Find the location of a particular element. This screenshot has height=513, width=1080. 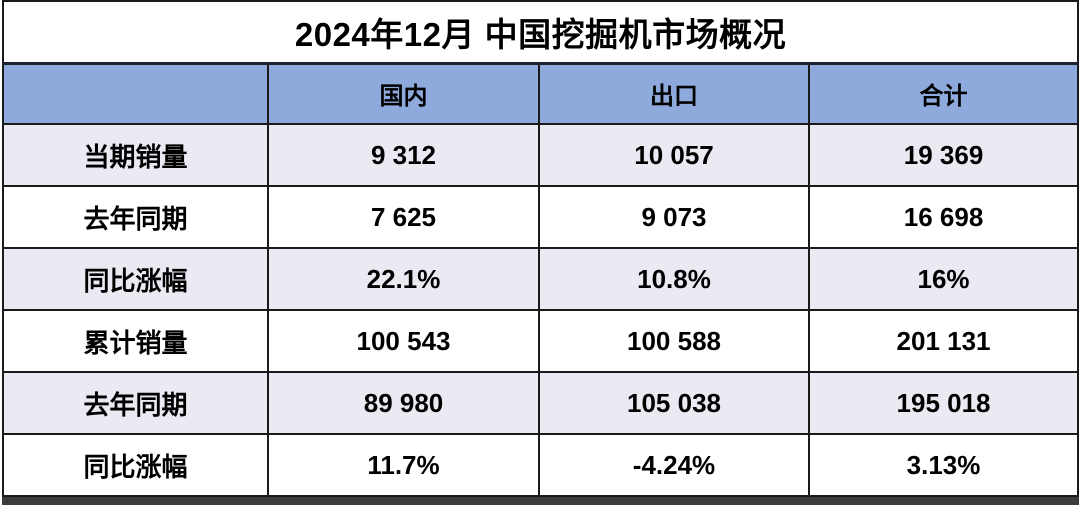

table-row: 去年同期 7 625 9 073 16 698 is located at coordinates (541, 217).